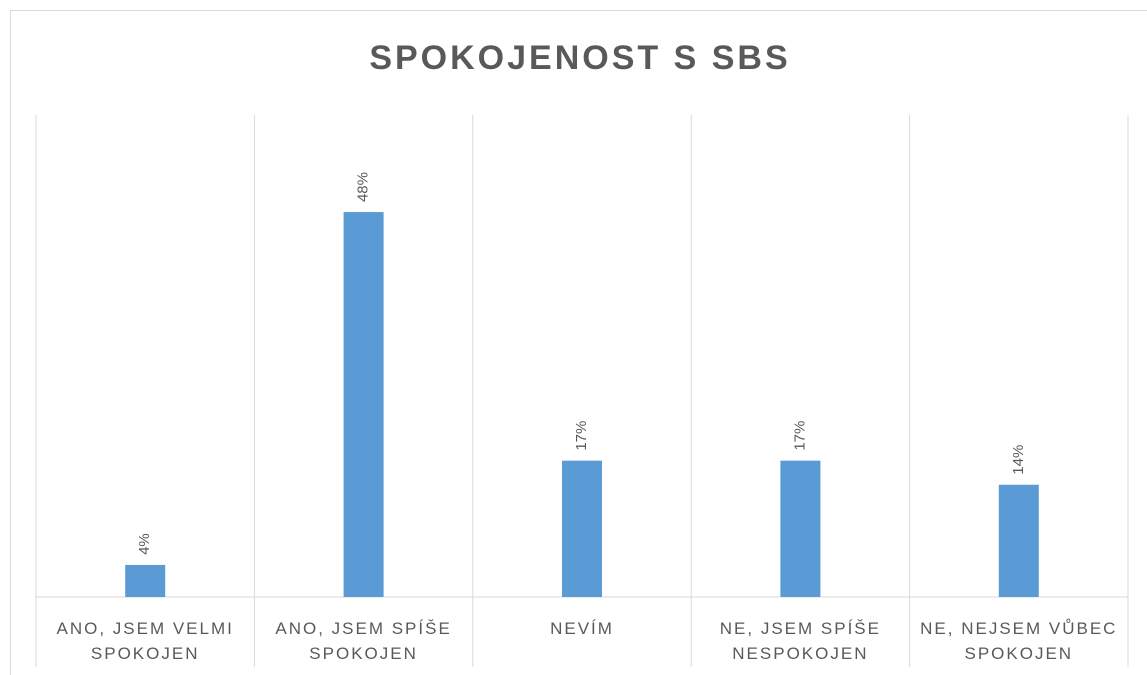 Image resolution: width=1147 pixels, height=675 pixels. What do you see at coordinates (579, 58) in the screenshot?
I see `chart-title: SPOKOJENOST S SBS` at bounding box center [579, 58].